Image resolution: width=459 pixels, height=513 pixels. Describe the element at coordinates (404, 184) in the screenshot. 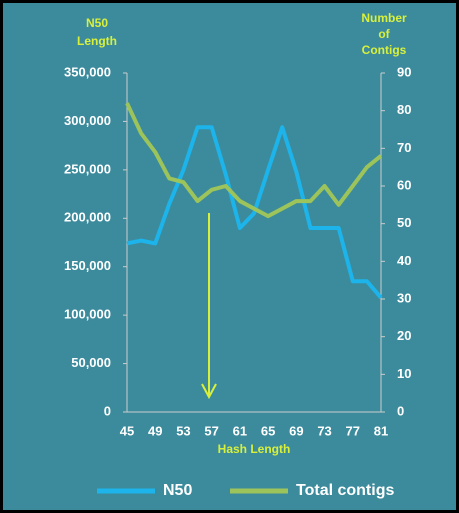

I see `y2-tick-label: 60` at that location.